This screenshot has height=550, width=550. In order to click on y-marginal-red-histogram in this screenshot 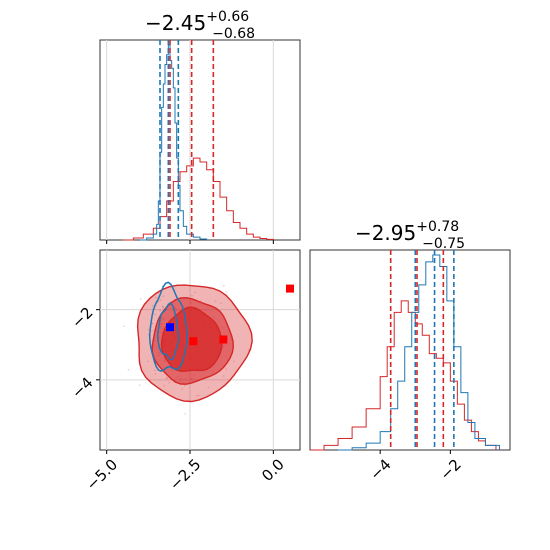, I will do `click(403, 375)`.